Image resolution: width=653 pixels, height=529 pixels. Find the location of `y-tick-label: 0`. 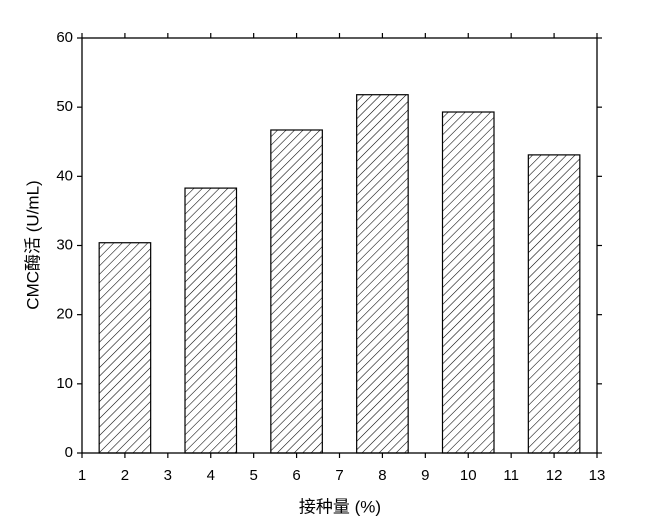

y-tick-label: 0 is located at coordinates (69, 452).